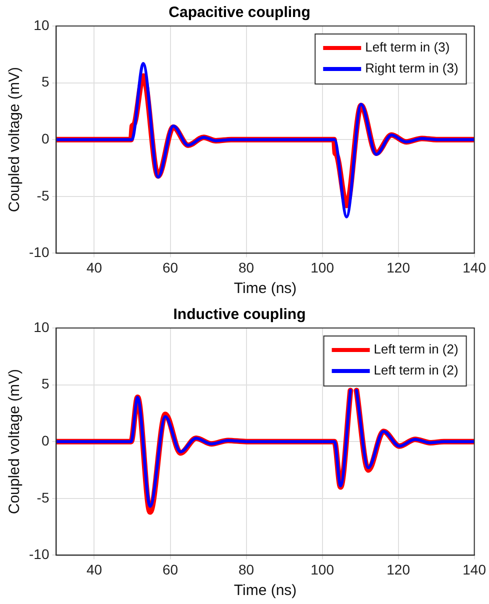 The height and width of the screenshot is (604, 489). I want to click on legend-label: Left term in (3), so click(407, 47).